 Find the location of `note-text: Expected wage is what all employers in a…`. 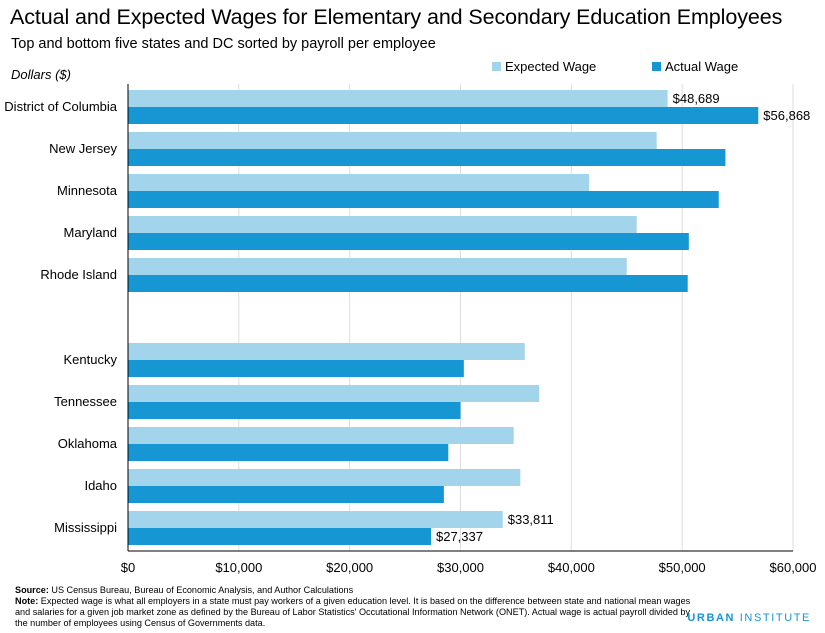

note-text: Expected wage is what all employers in a… is located at coordinates (353, 612).